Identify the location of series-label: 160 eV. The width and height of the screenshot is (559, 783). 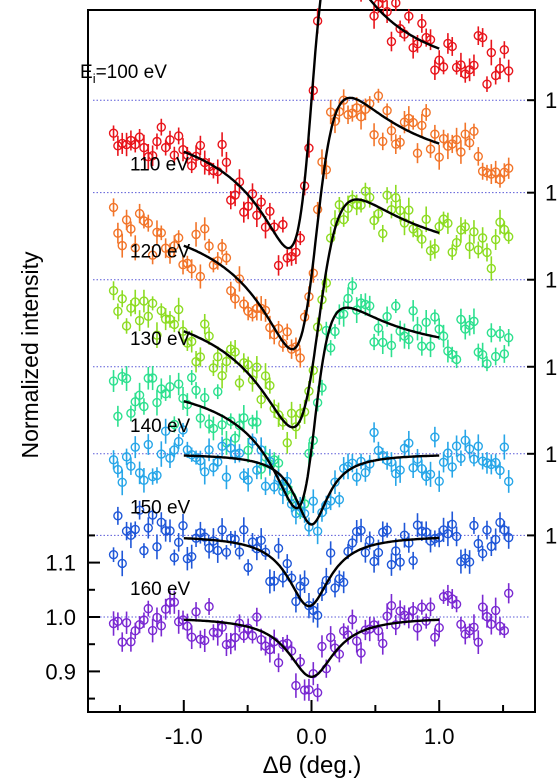
(160, 589).